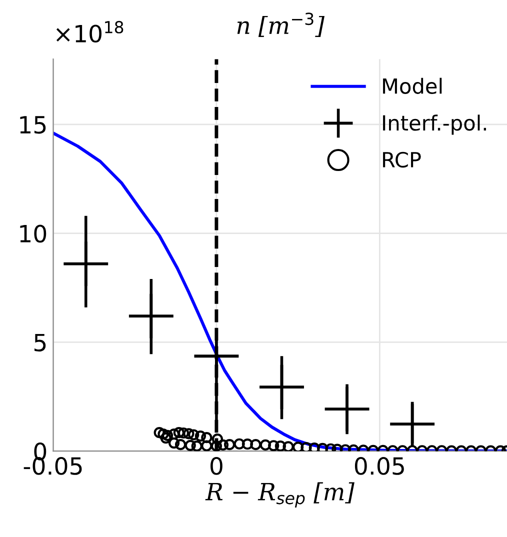 The height and width of the screenshot is (537, 507). What do you see at coordinates (412, 86) in the screenshot?
I see `legend-label: Model` at bounding box center [412, 86].